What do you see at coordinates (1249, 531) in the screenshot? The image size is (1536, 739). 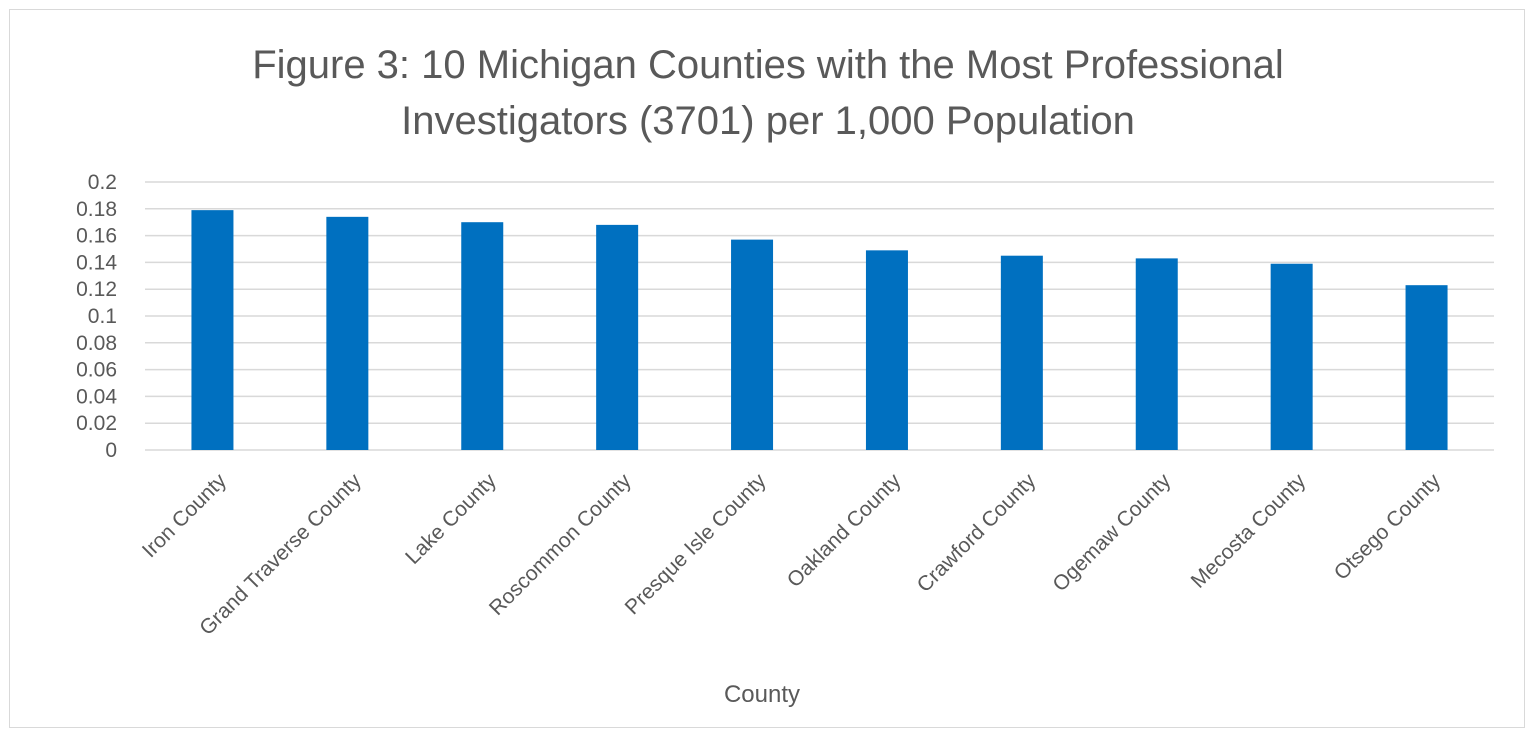 I see `x-tick-label: Mecosta County` at bounding box center [1249, 531].